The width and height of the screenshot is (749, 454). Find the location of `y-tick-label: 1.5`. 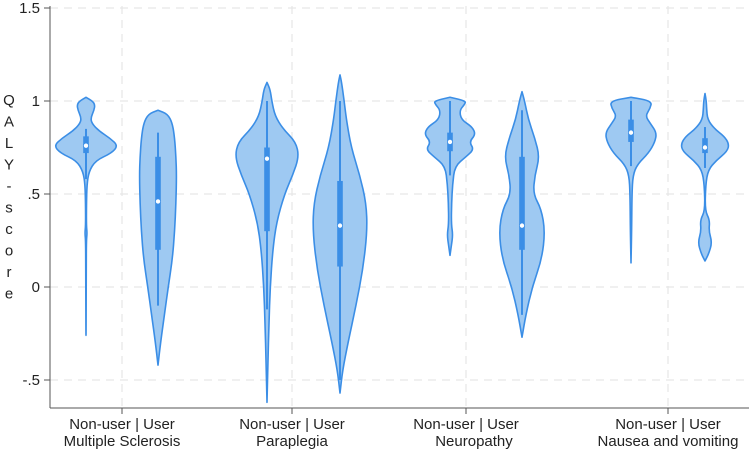

y-tick-label: 1.5 is located at coordinates (29, 8).